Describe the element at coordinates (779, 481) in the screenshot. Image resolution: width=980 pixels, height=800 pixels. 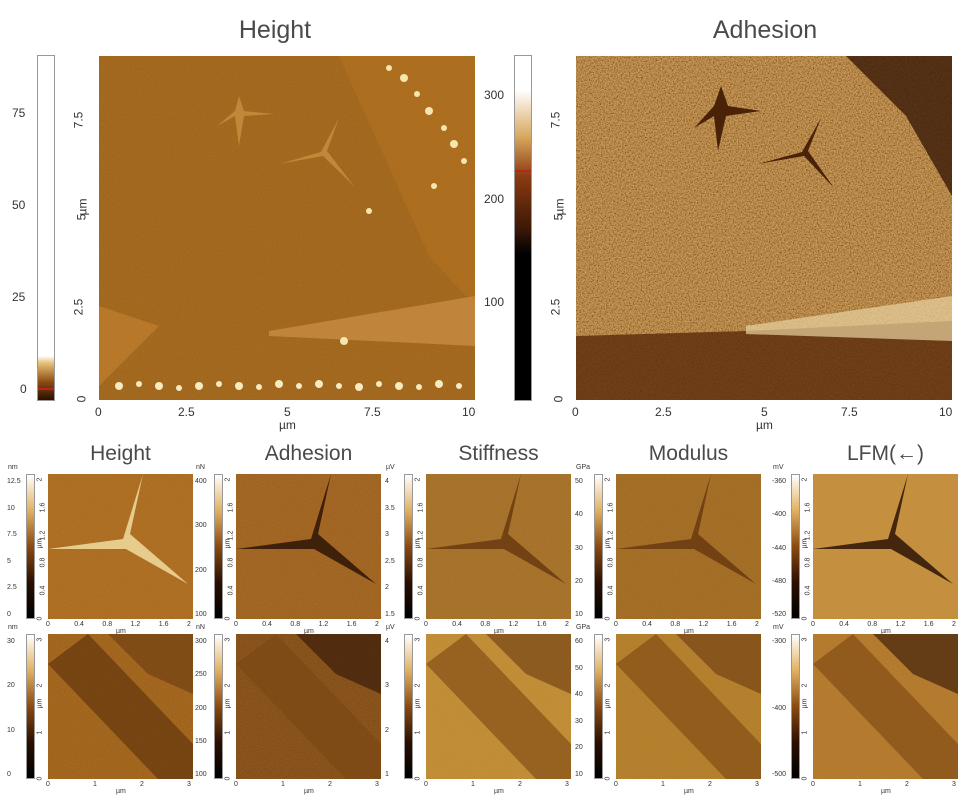
I see `colorbar-tick: -360` at that location.